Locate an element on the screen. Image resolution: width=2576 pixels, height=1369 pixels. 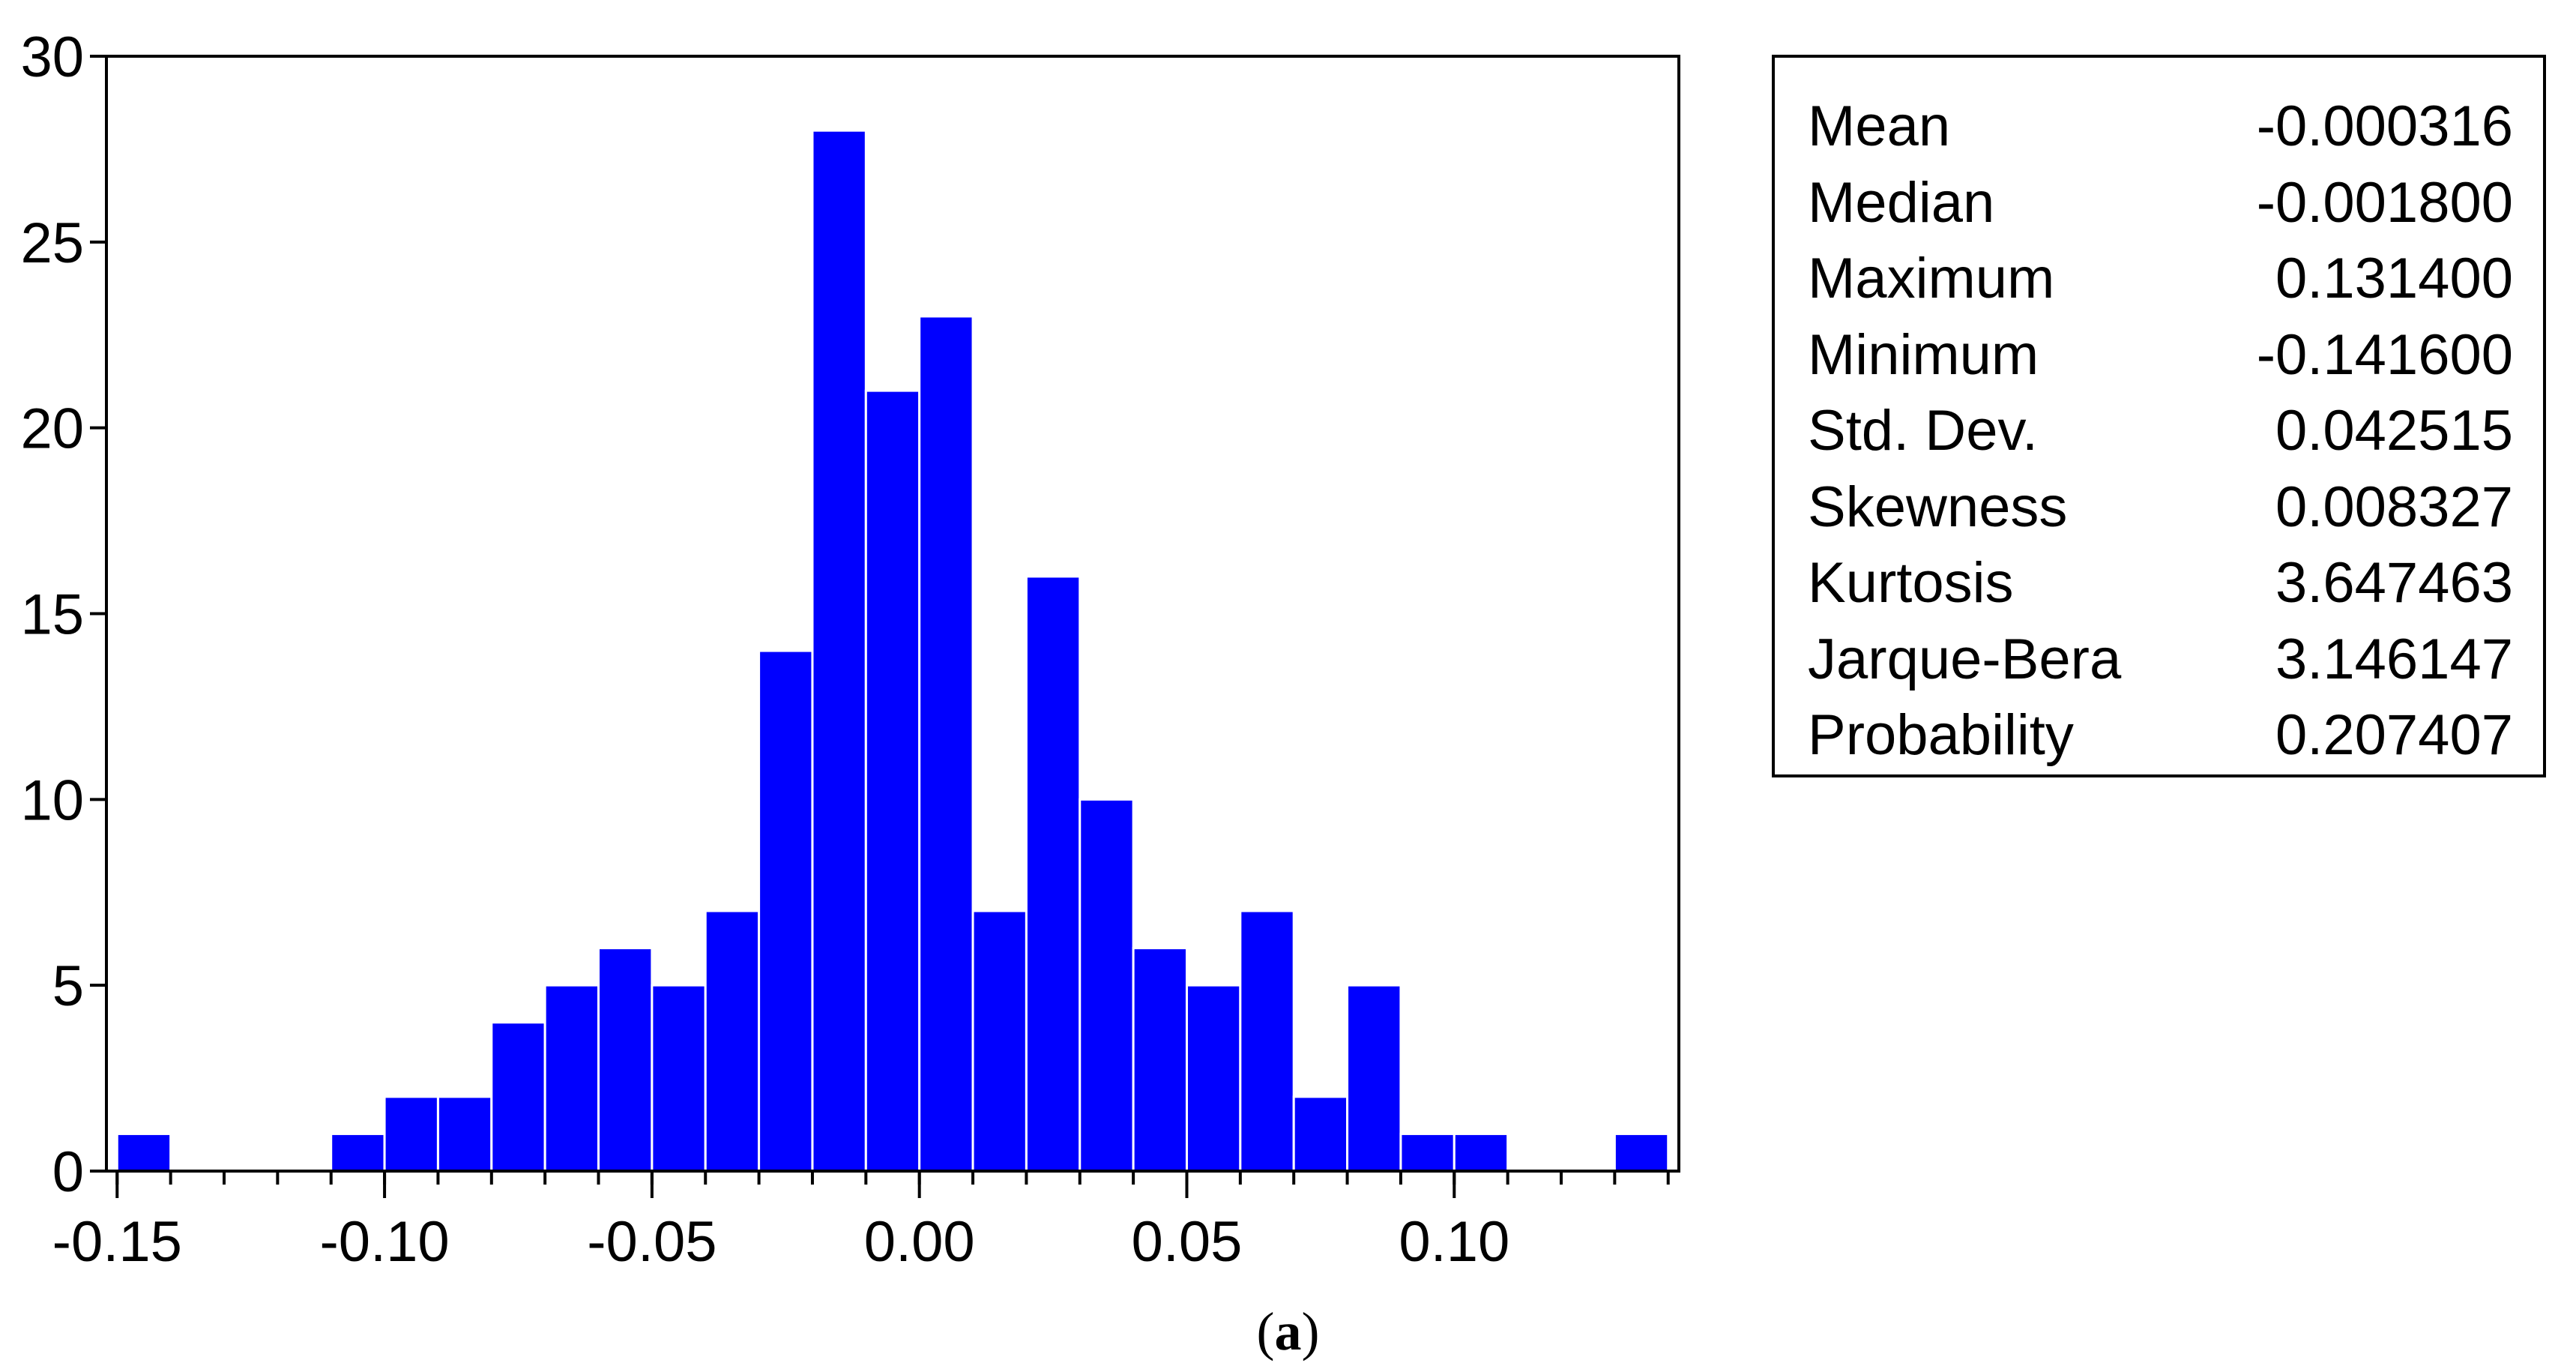
stat-label: Jarque-Bera is located at coordinates (1965, 659).